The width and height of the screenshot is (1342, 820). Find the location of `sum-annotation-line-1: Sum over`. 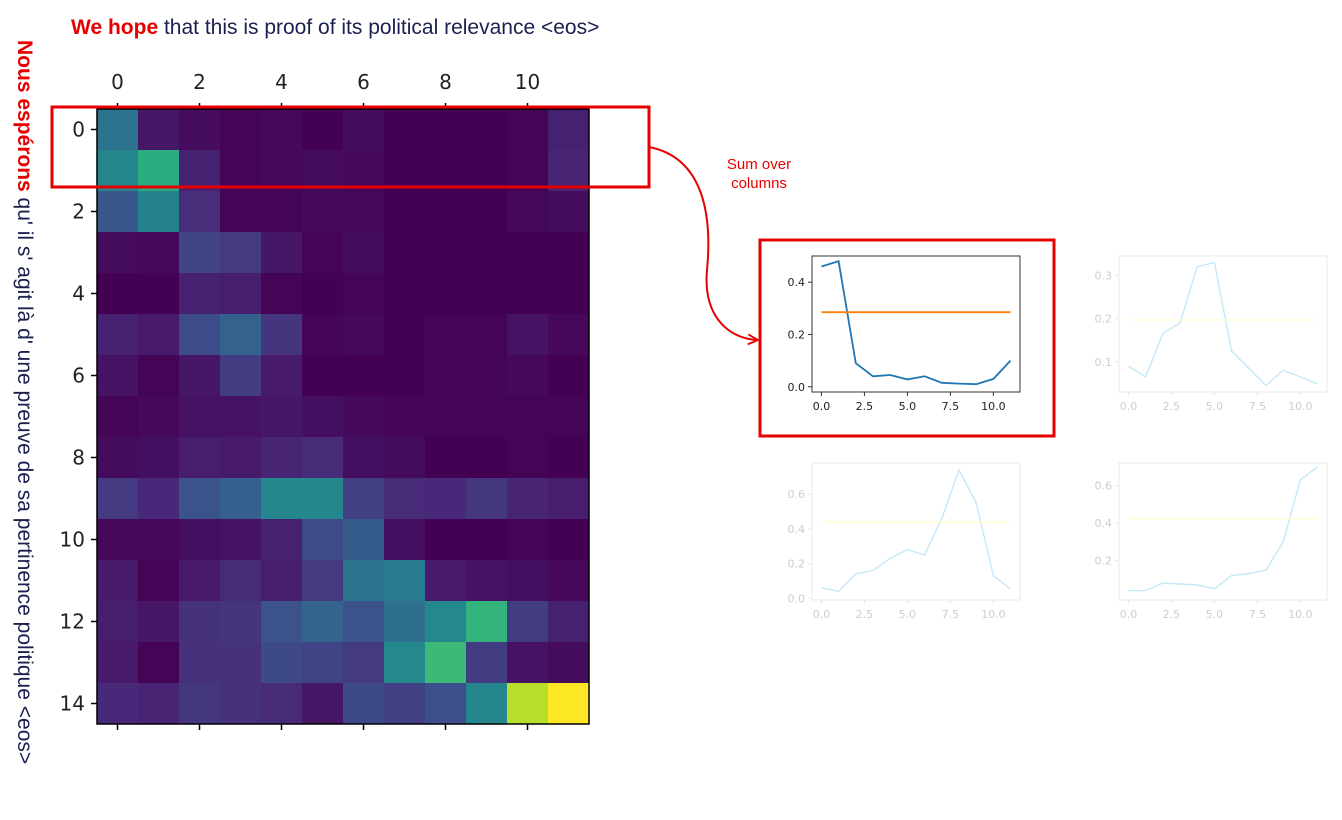

sum-annotation-line-1: Sum over is located at coordinates (759, 164).